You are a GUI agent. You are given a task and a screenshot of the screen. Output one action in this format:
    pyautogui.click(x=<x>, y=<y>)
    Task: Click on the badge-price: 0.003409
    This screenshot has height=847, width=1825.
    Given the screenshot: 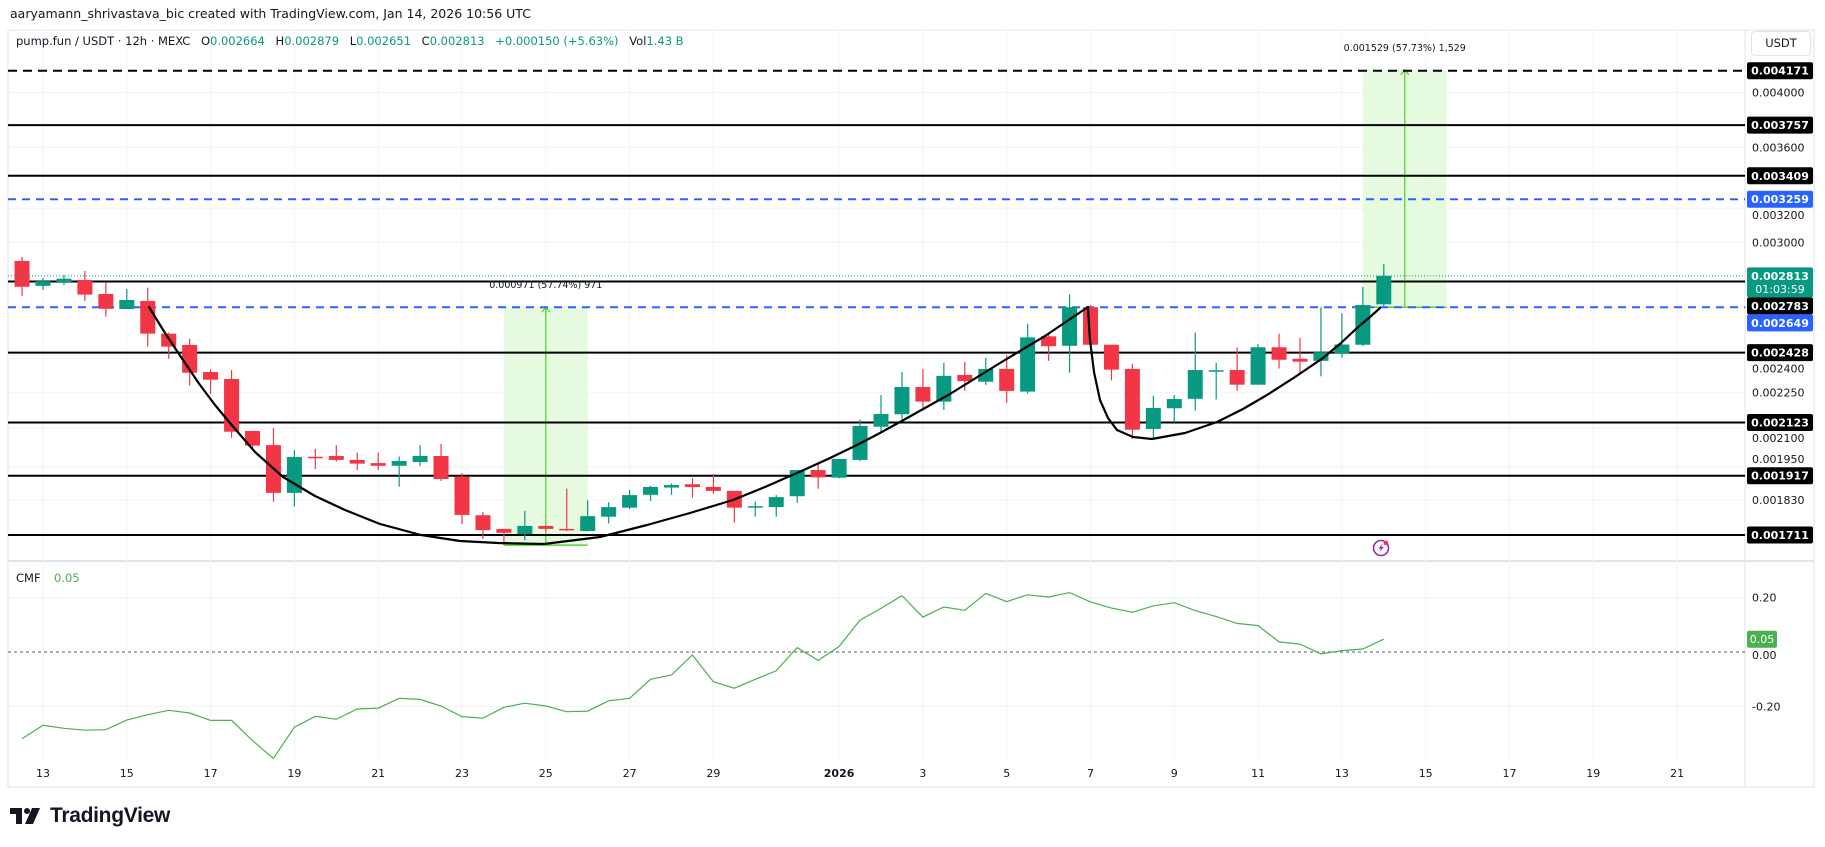 What is the action you would take?
    pyautogui.click(x=1780, y=176)
    